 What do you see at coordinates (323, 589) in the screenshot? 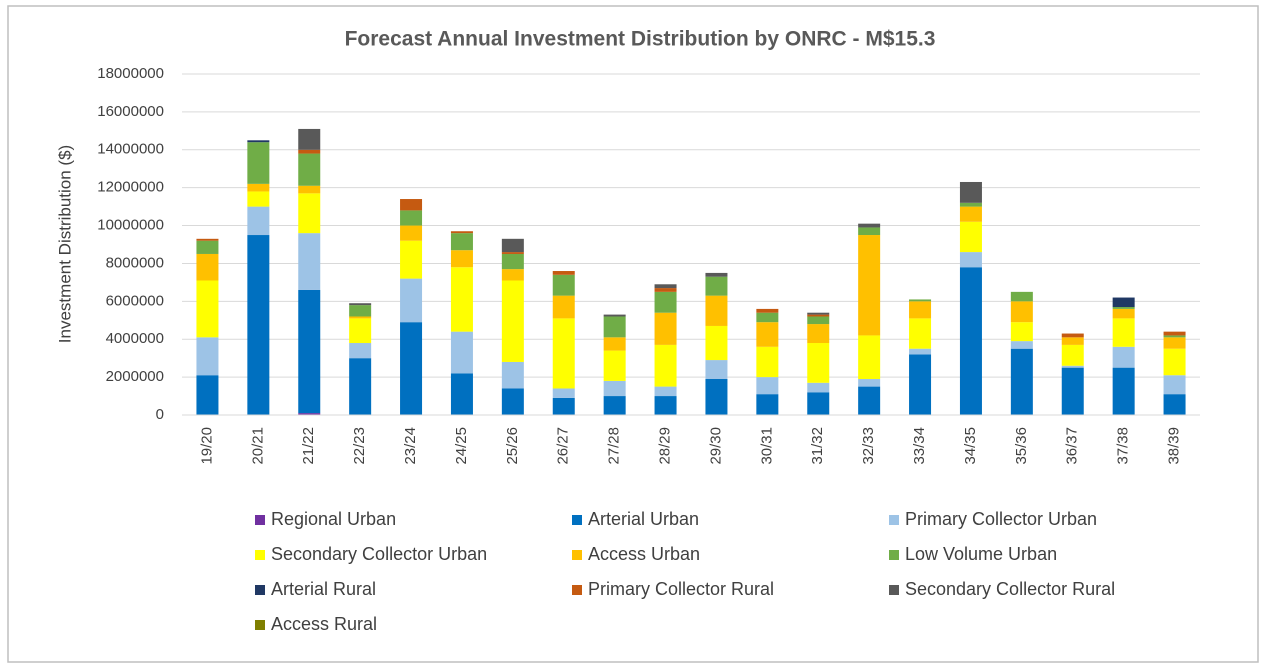
I see `legend-label: Arterial Rural` at bounding box center [323, 589].